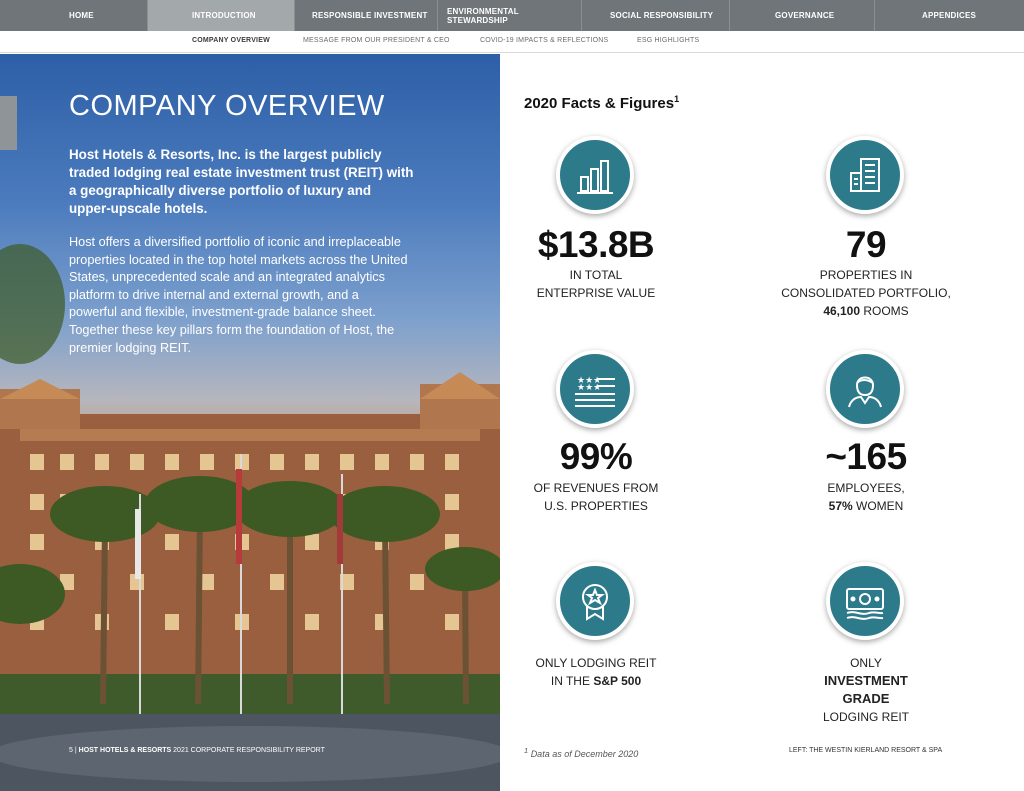 This screenshot has height=791, width=1024. I want to click on us-flag-icon: ★★★ ★★★, so click(595, 389).